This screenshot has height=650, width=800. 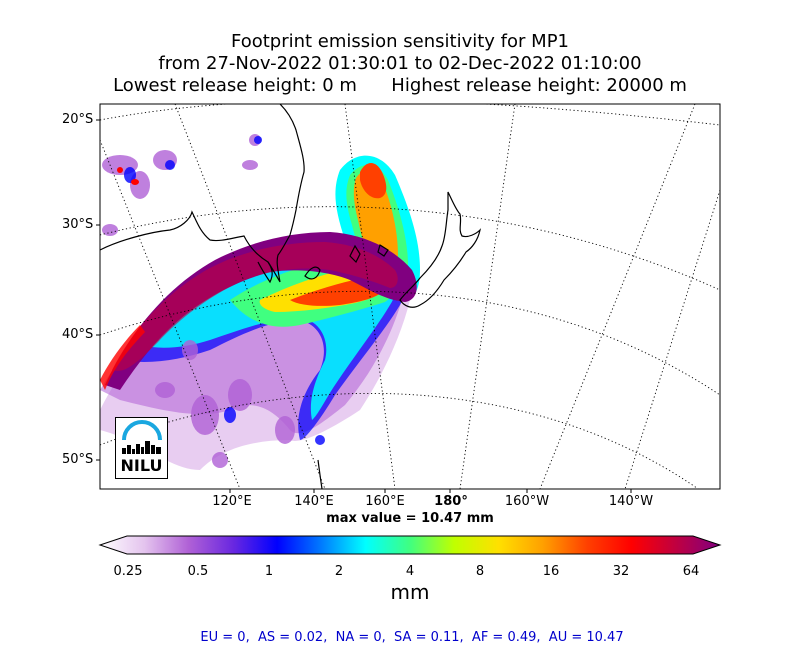 What do you see at coordinates (142, 437) in the screenshot?
I see `nilu-logo-mark` at bounding box center [142, 437].